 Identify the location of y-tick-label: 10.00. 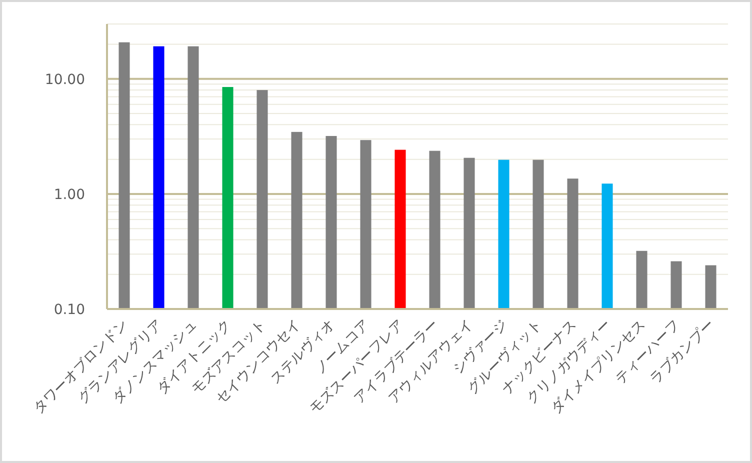
(64, 80).